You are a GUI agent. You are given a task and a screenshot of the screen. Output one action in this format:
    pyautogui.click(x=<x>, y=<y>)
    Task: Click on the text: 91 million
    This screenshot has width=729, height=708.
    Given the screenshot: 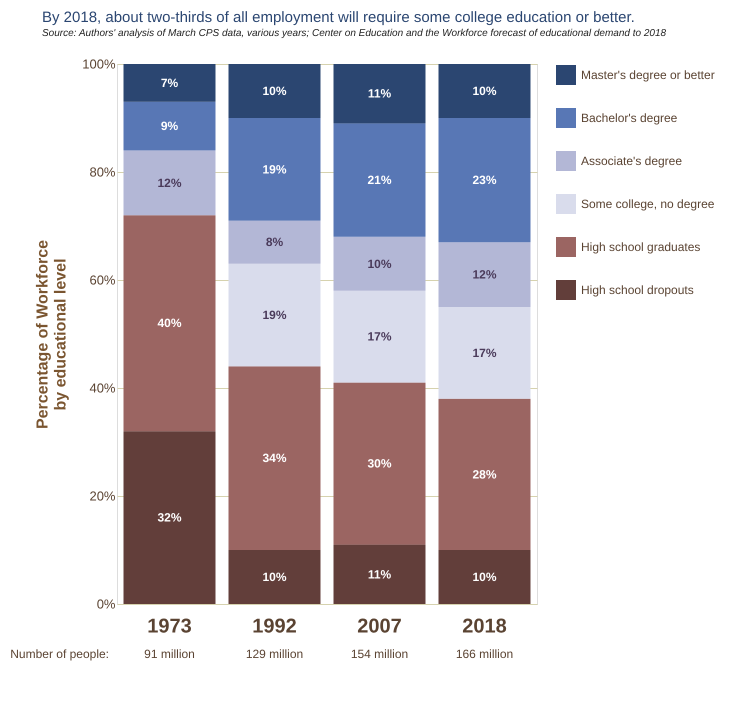 What is the action you would take?
    pyautogui.click(x=169, y=654)
    